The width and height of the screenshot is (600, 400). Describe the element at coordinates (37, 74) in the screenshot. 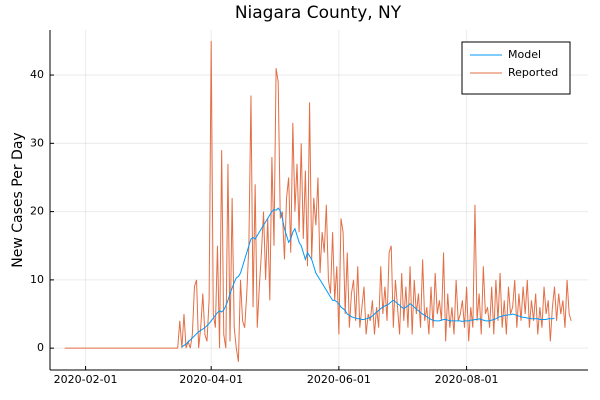

I see `y-tick-label: 40` at that location.